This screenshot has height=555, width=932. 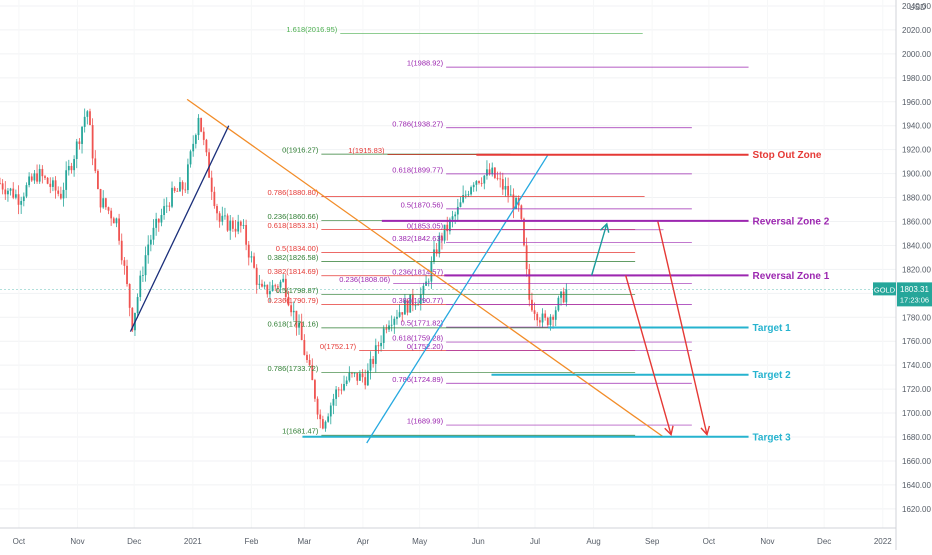 I want to click on time-tick-label: Mar, so click(x=304, y=541).